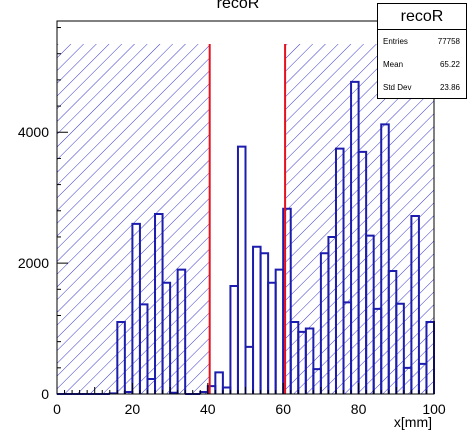 This screenshot has width=471, height=430. What do you see at coordinates (33, 263) in the screenshot?
I see `y-tick-label: 2000` at bounding box center [33, 263].